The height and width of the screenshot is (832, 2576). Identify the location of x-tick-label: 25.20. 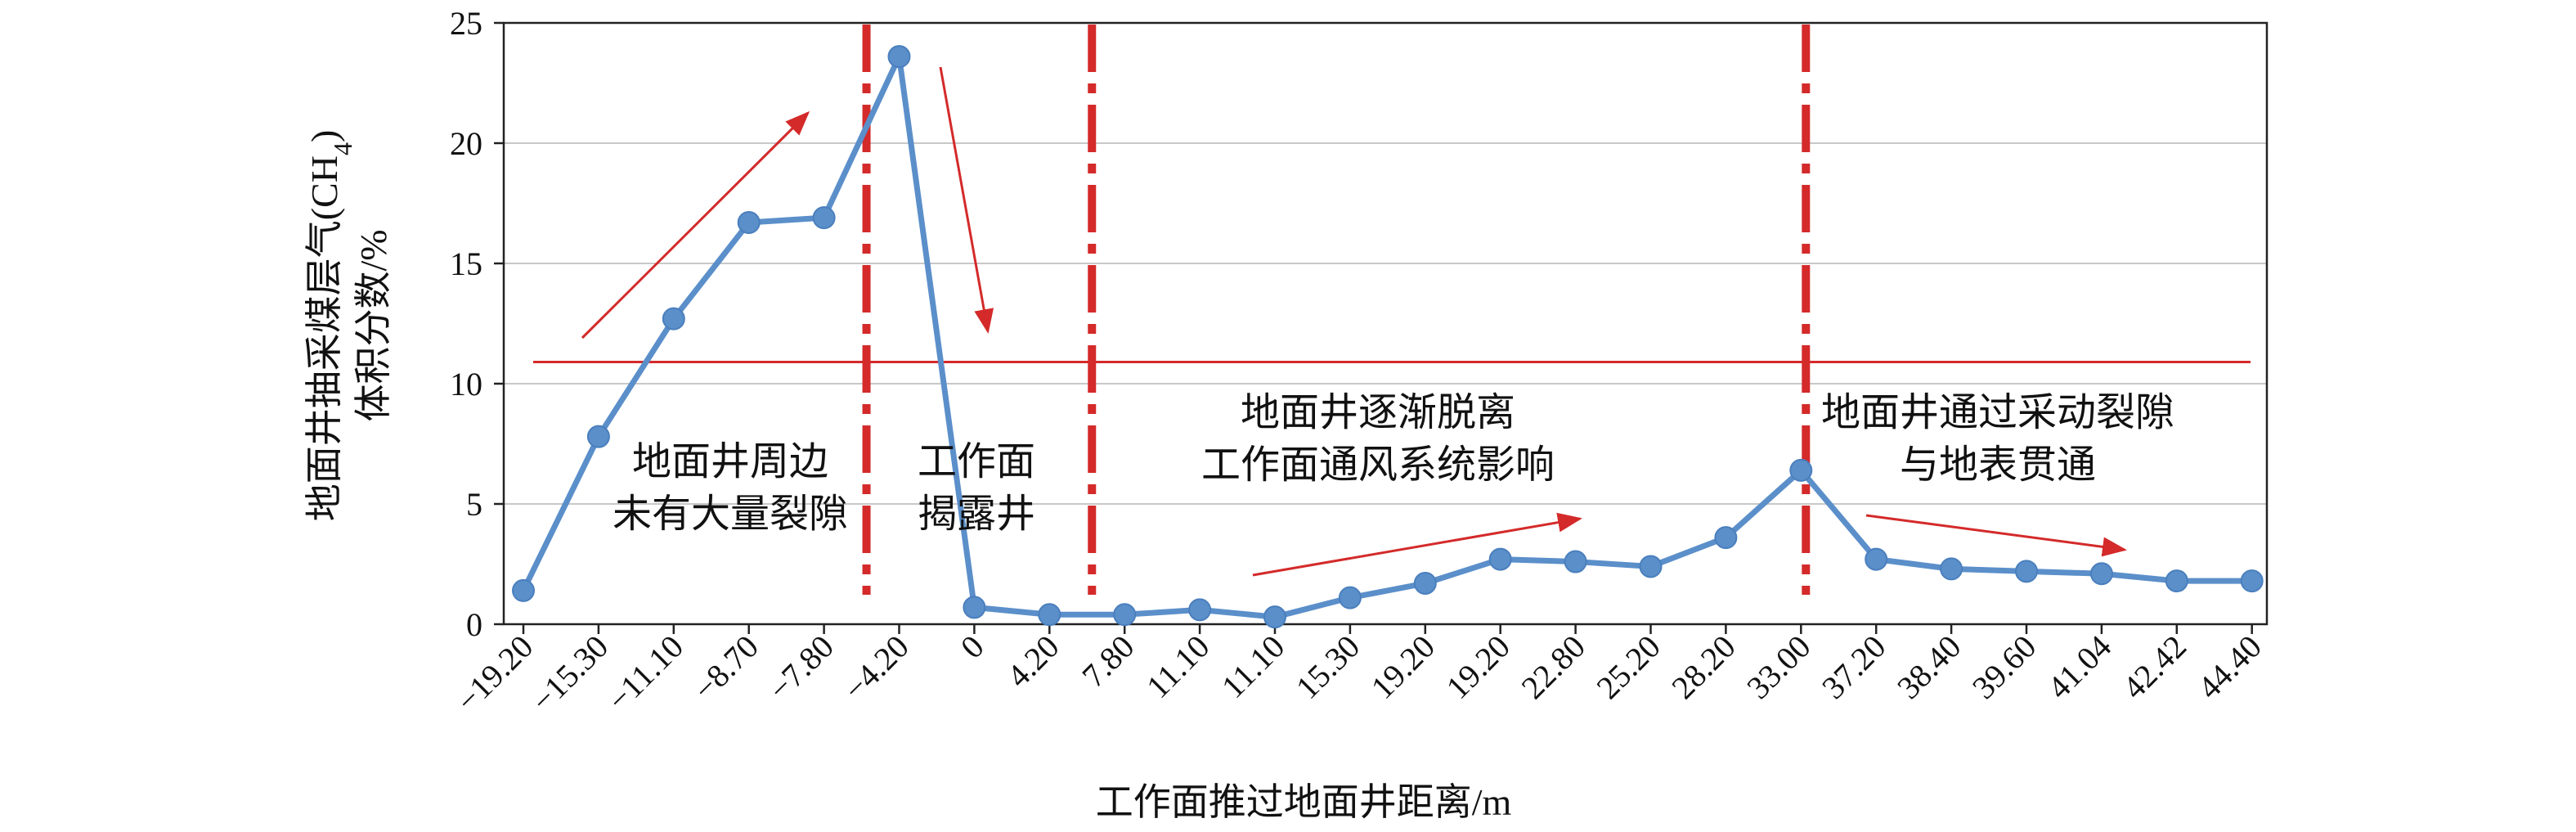
(1628, 667).